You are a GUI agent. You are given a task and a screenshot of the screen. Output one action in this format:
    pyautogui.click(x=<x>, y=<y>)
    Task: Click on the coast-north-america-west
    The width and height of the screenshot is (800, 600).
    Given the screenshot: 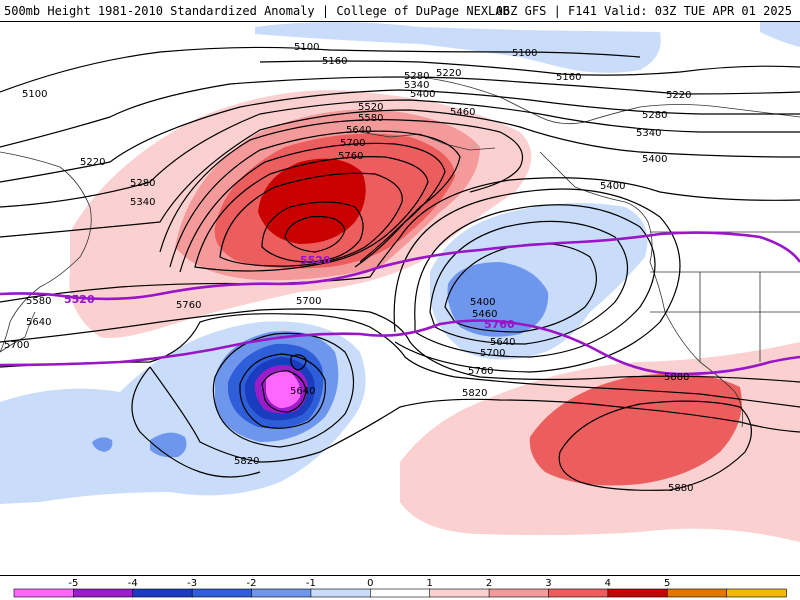 What is the action you would take?
    pyautogui.click(x=641, y=289)
    